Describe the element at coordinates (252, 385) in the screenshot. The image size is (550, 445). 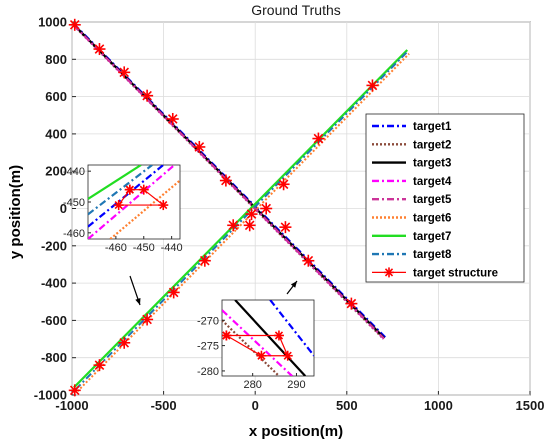
I see `inset-x-tick-label: 280` at that location.